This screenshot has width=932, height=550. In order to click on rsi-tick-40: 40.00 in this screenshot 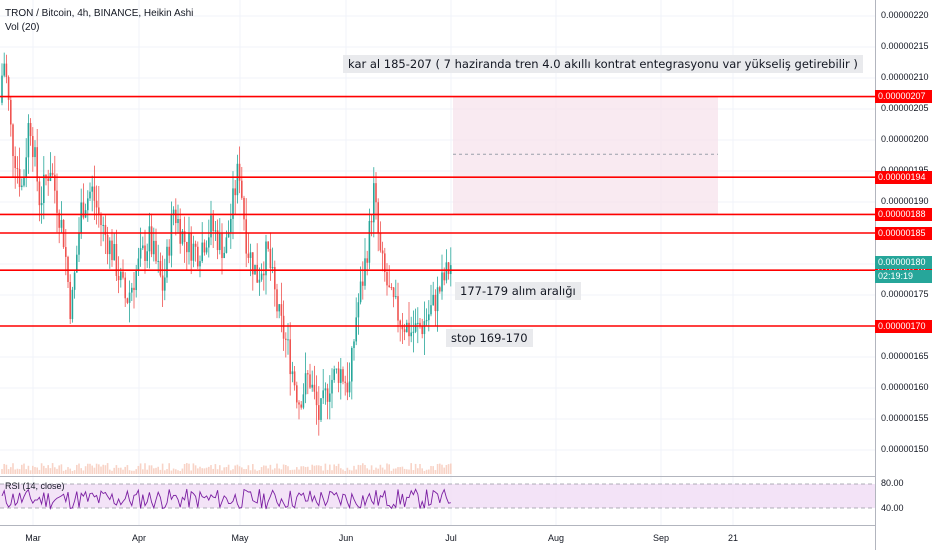, I will do `click(892, 508)`.